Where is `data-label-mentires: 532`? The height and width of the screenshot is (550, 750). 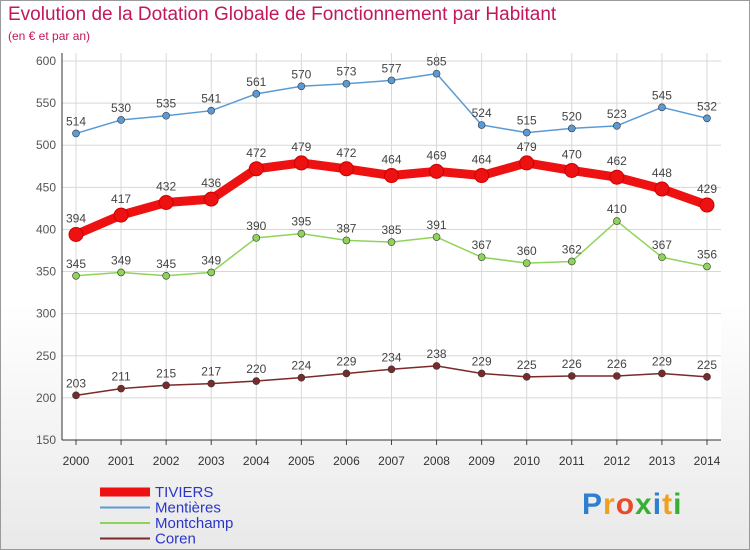 data-label-mentires: 532 is located at coordinates (707, 106).